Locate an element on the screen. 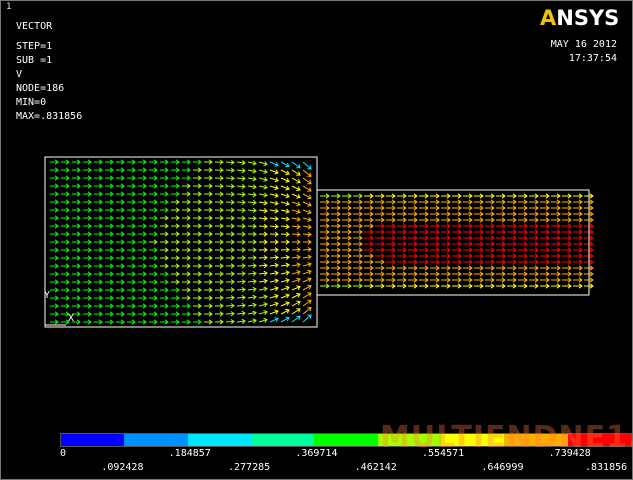 The height and width of the screenshot is (480, 633). y-axis-label: Y is located at coordinates (47, 295).